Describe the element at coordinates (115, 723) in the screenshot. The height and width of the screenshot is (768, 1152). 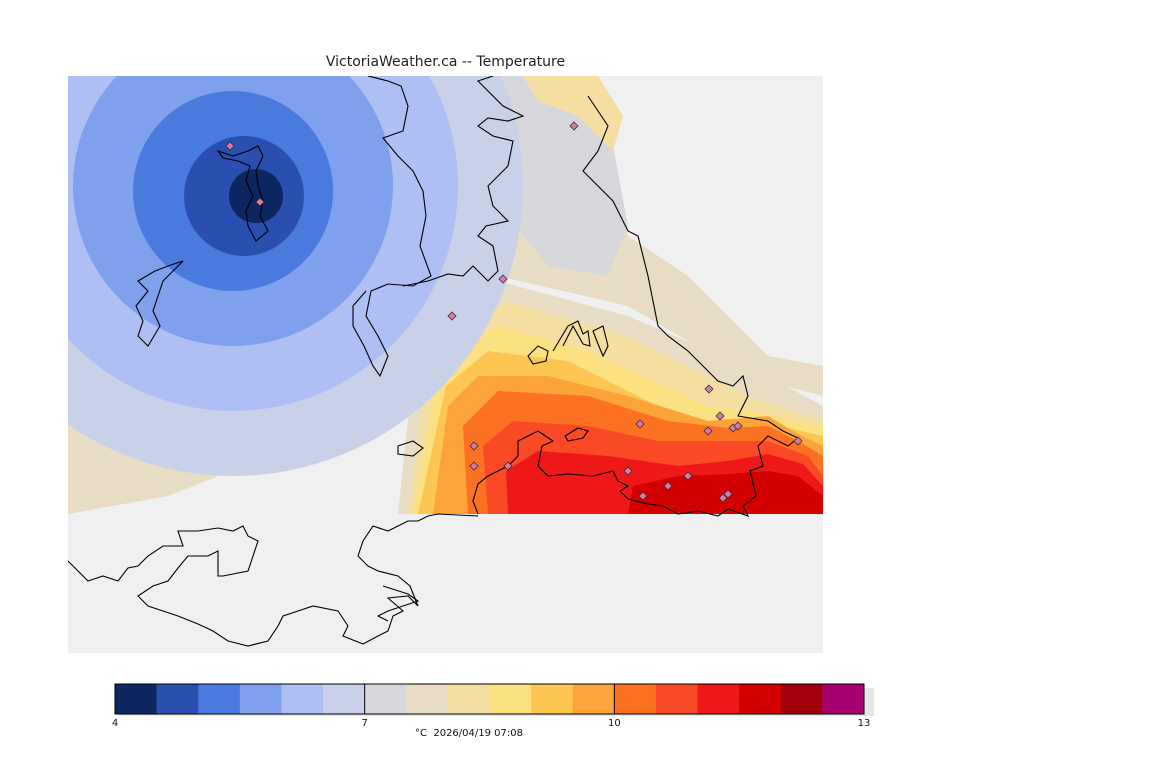
I see `colorbar-tick-label: 4` at that location.